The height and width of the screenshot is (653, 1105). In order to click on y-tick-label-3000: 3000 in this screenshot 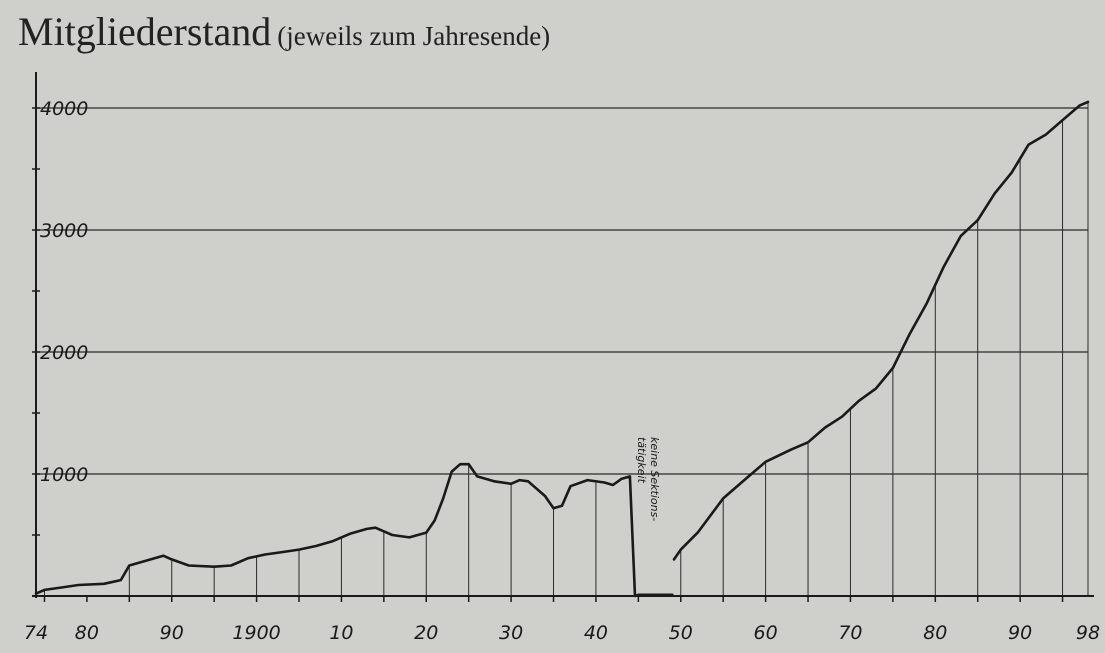, I will do `click(64, 231)`.